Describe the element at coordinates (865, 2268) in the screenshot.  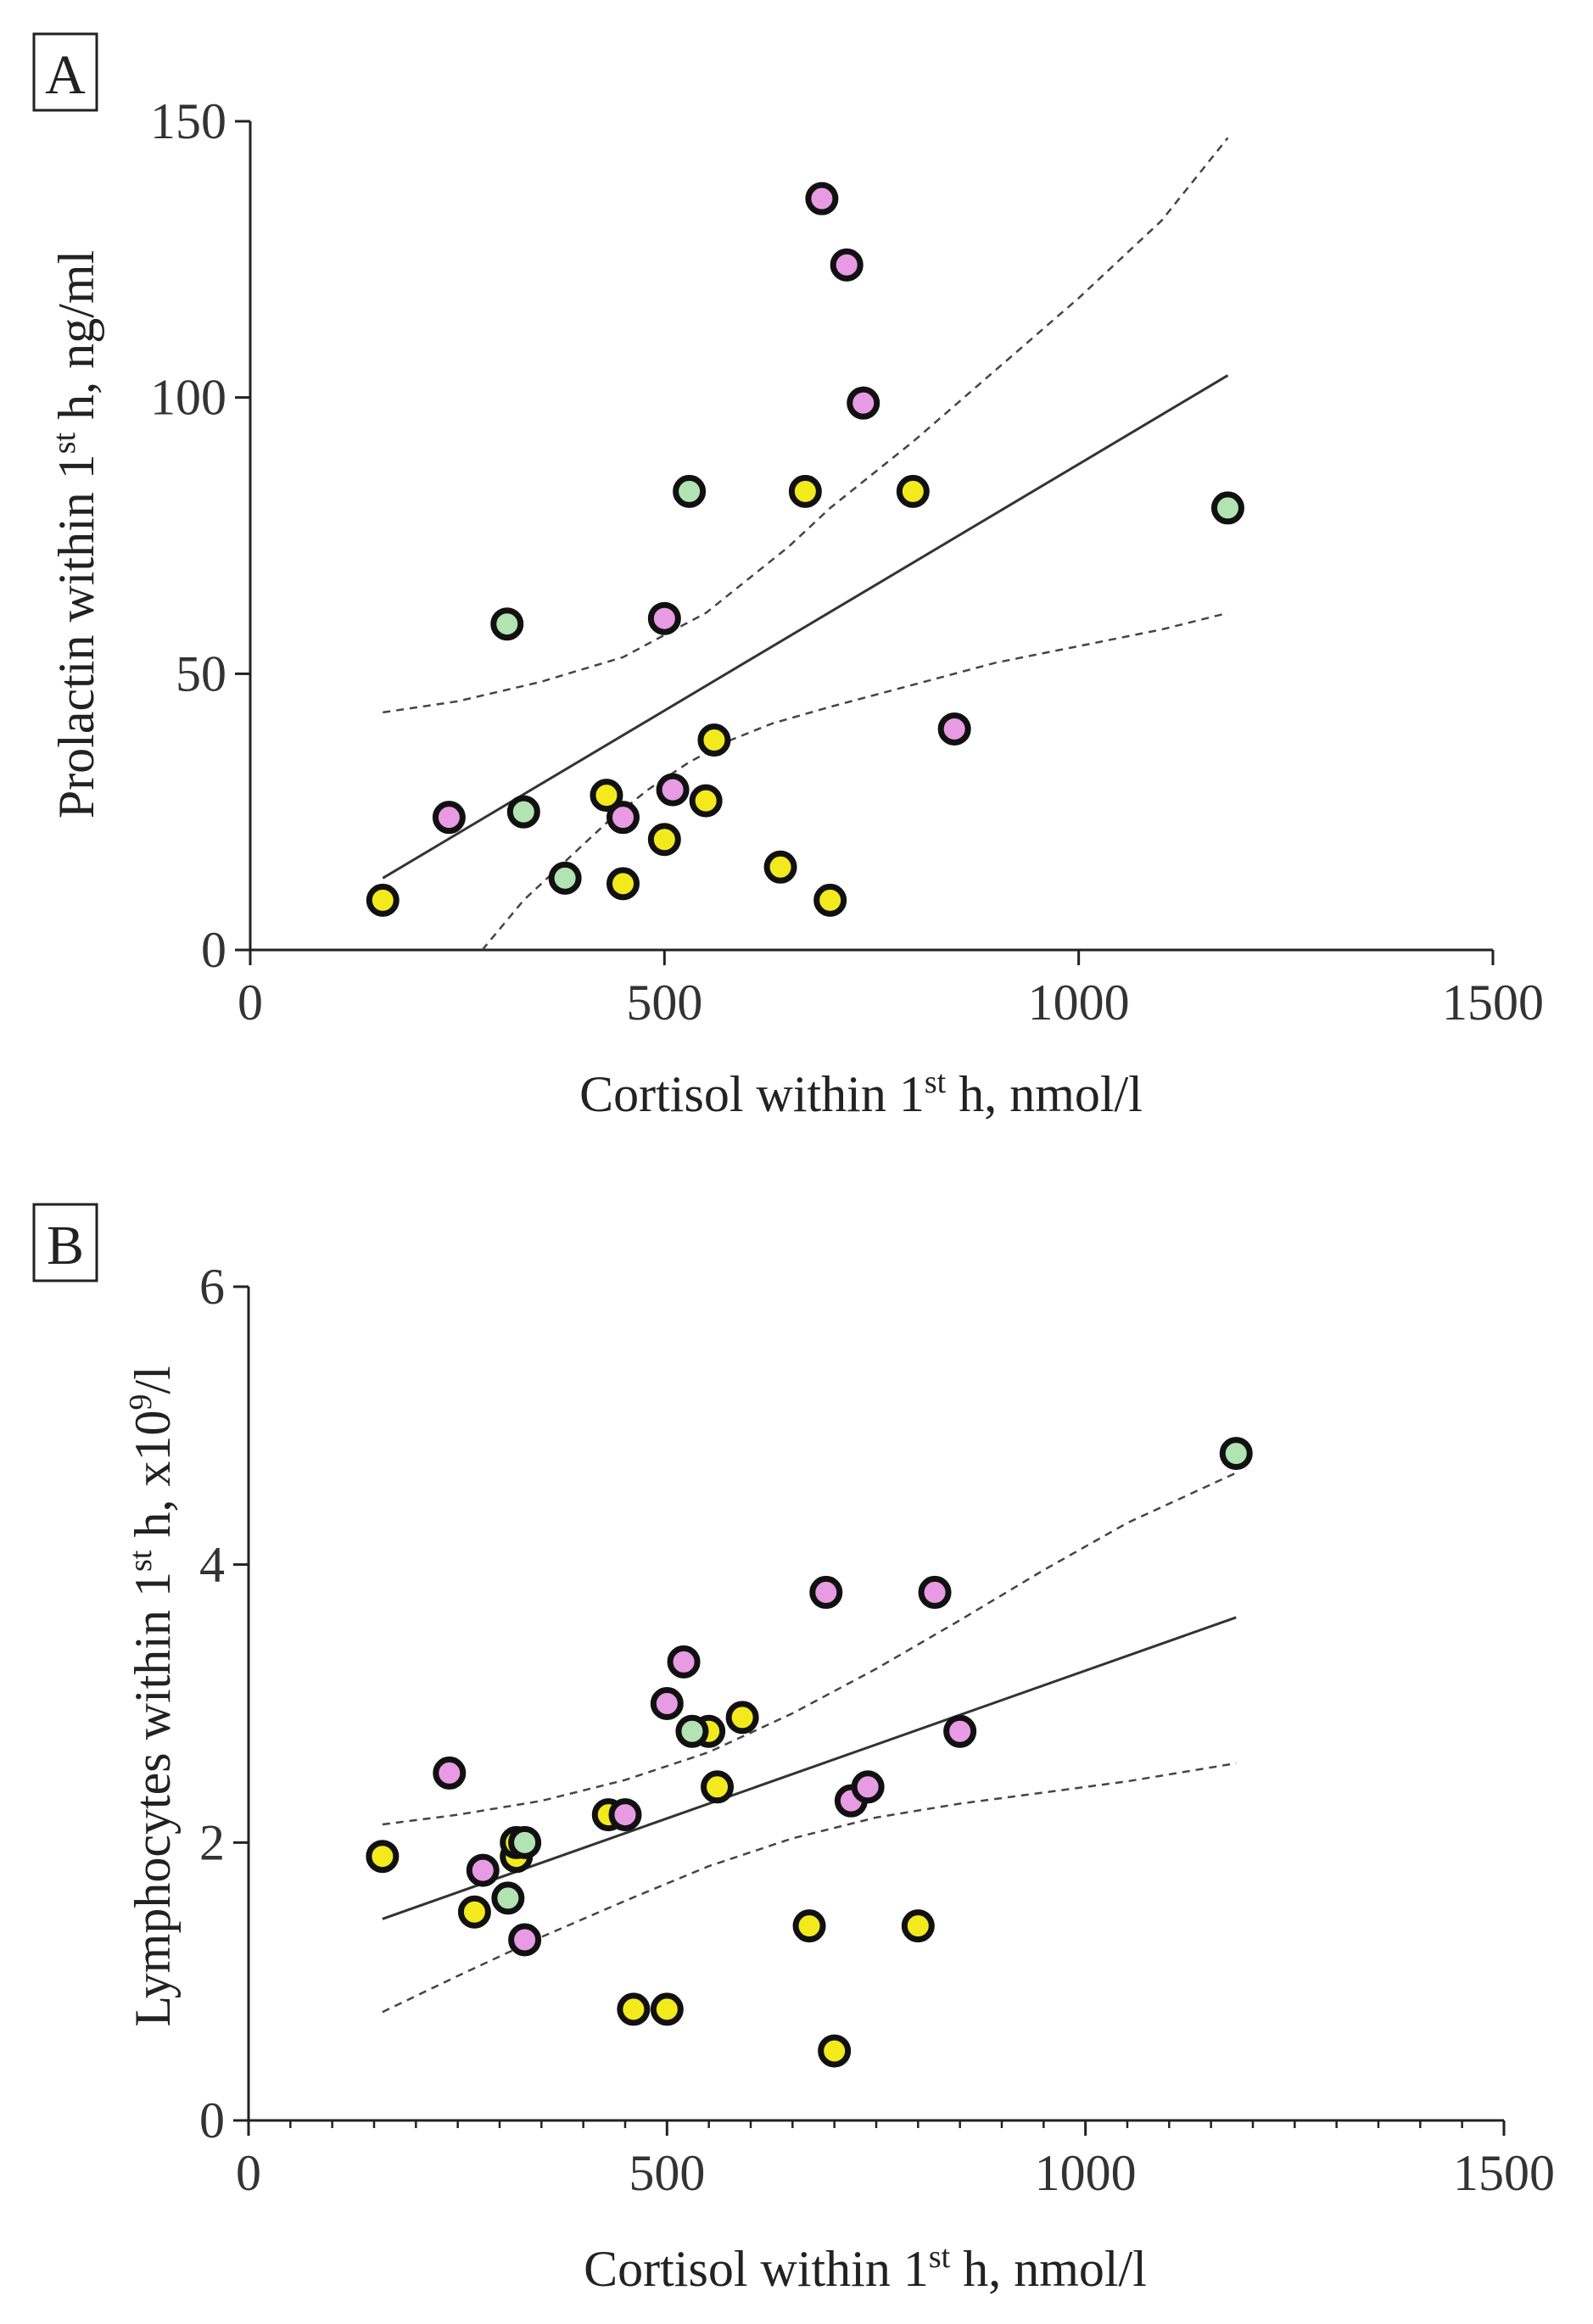
I see `x-axis-label-b: Cortisol within 1st h, nmol/l` at that location.